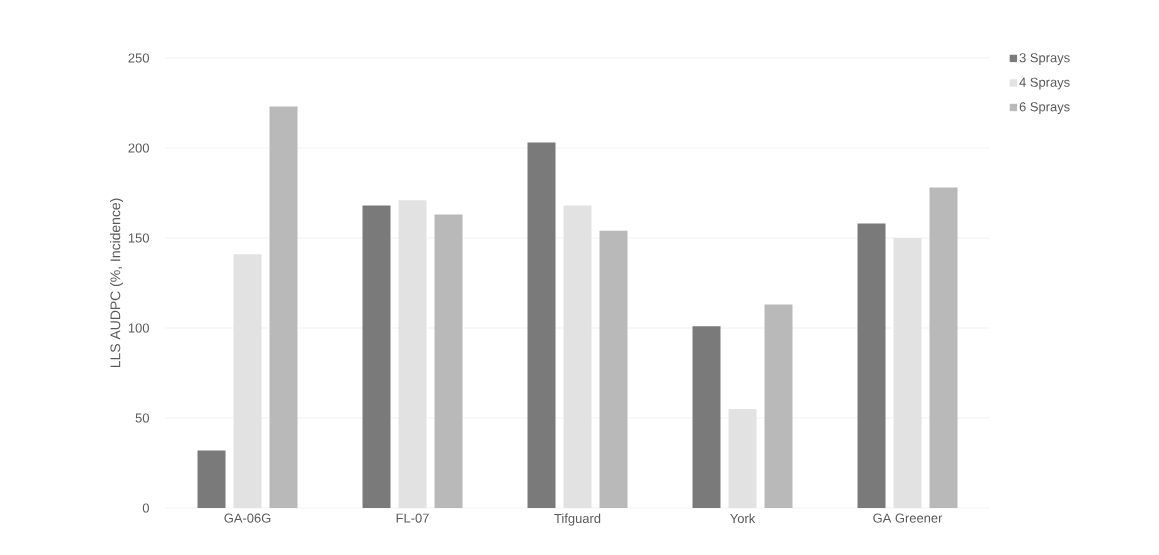 The width and height of the screenshot is (1159, 555). I want to click on x-tick-label: Tifguard, so click(577, 519).